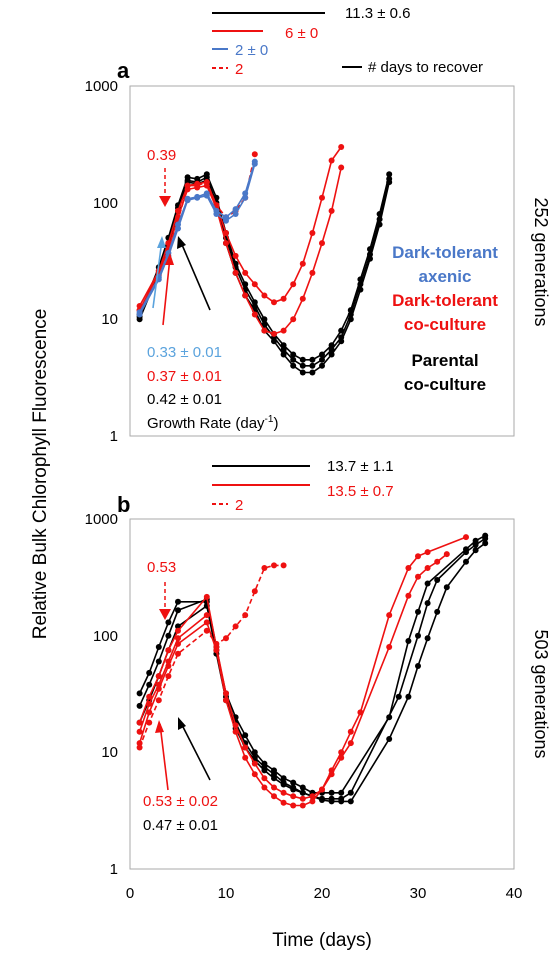 Image resolution: width=555 pixels, height=954 pixels. Describe the element at coordinates (301, 33) in the screenshot. I see `recover-text-red: 6 ± 0` at that location.